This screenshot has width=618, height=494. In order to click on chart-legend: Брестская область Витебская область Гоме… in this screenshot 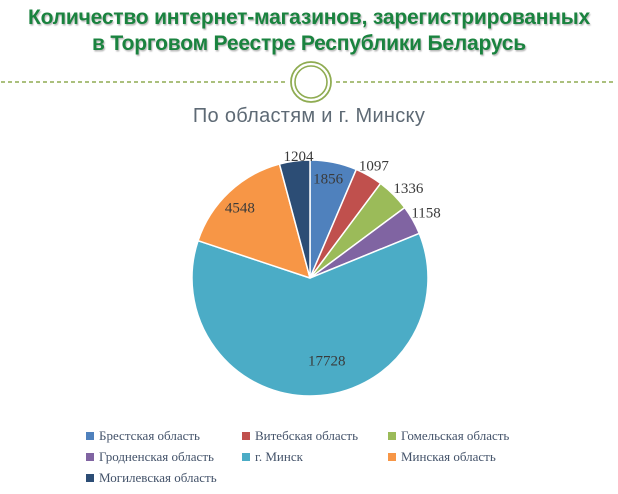, I will do `click(342, 456)`.